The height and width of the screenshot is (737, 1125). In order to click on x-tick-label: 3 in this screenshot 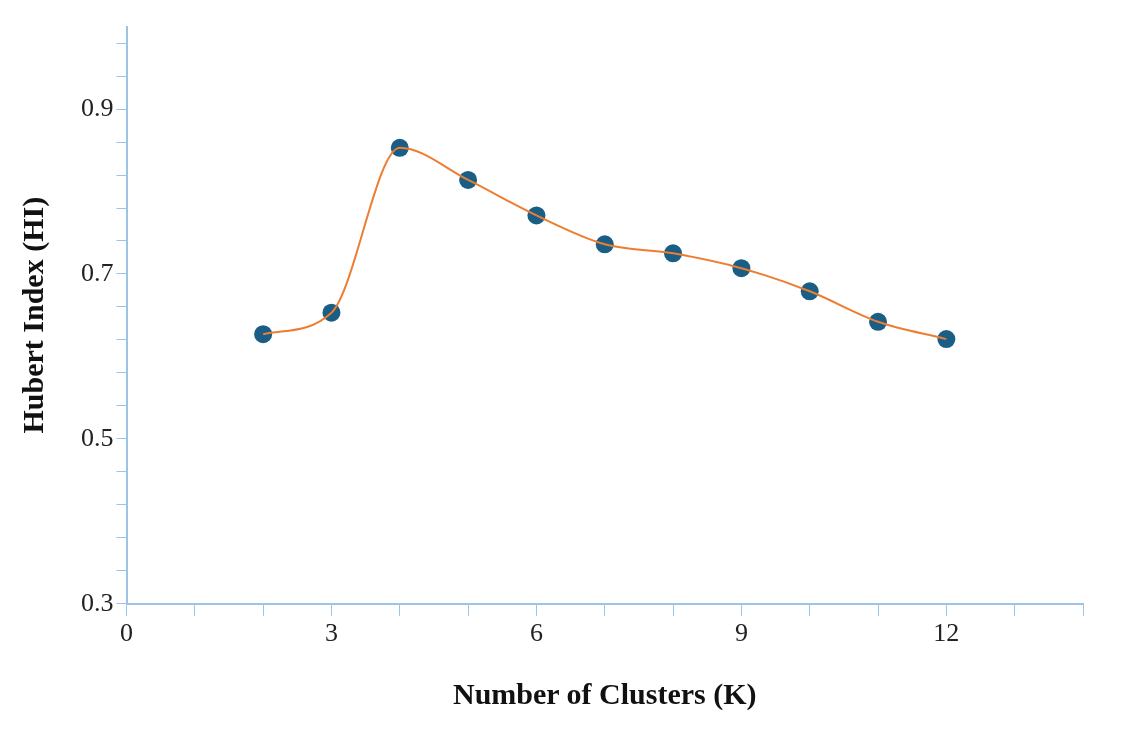, I will do `click(331, 633)`.